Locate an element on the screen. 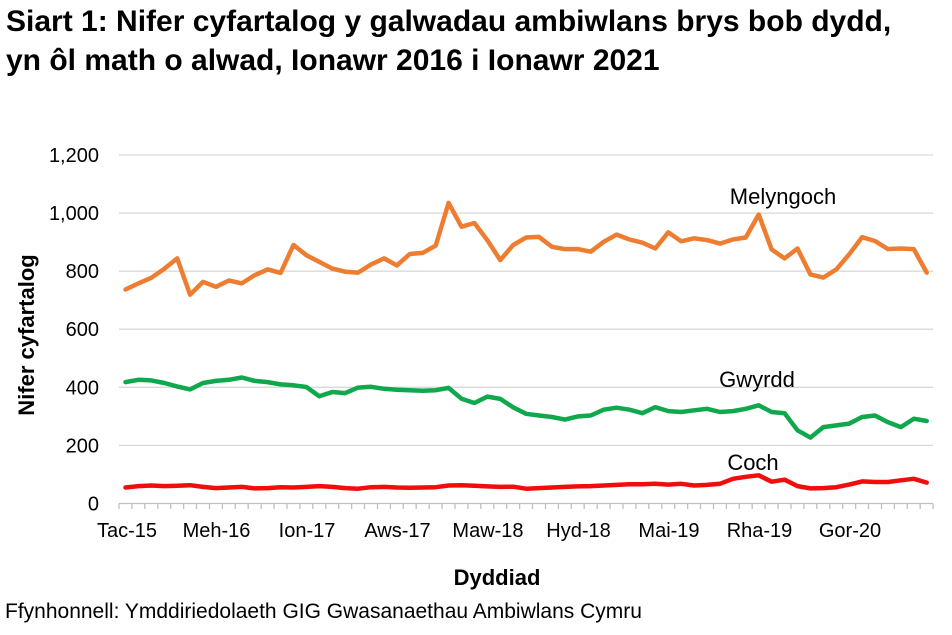 This screenshot has width=952, height=635. y-tick-label: 600 is located at coordinates (82, 330).